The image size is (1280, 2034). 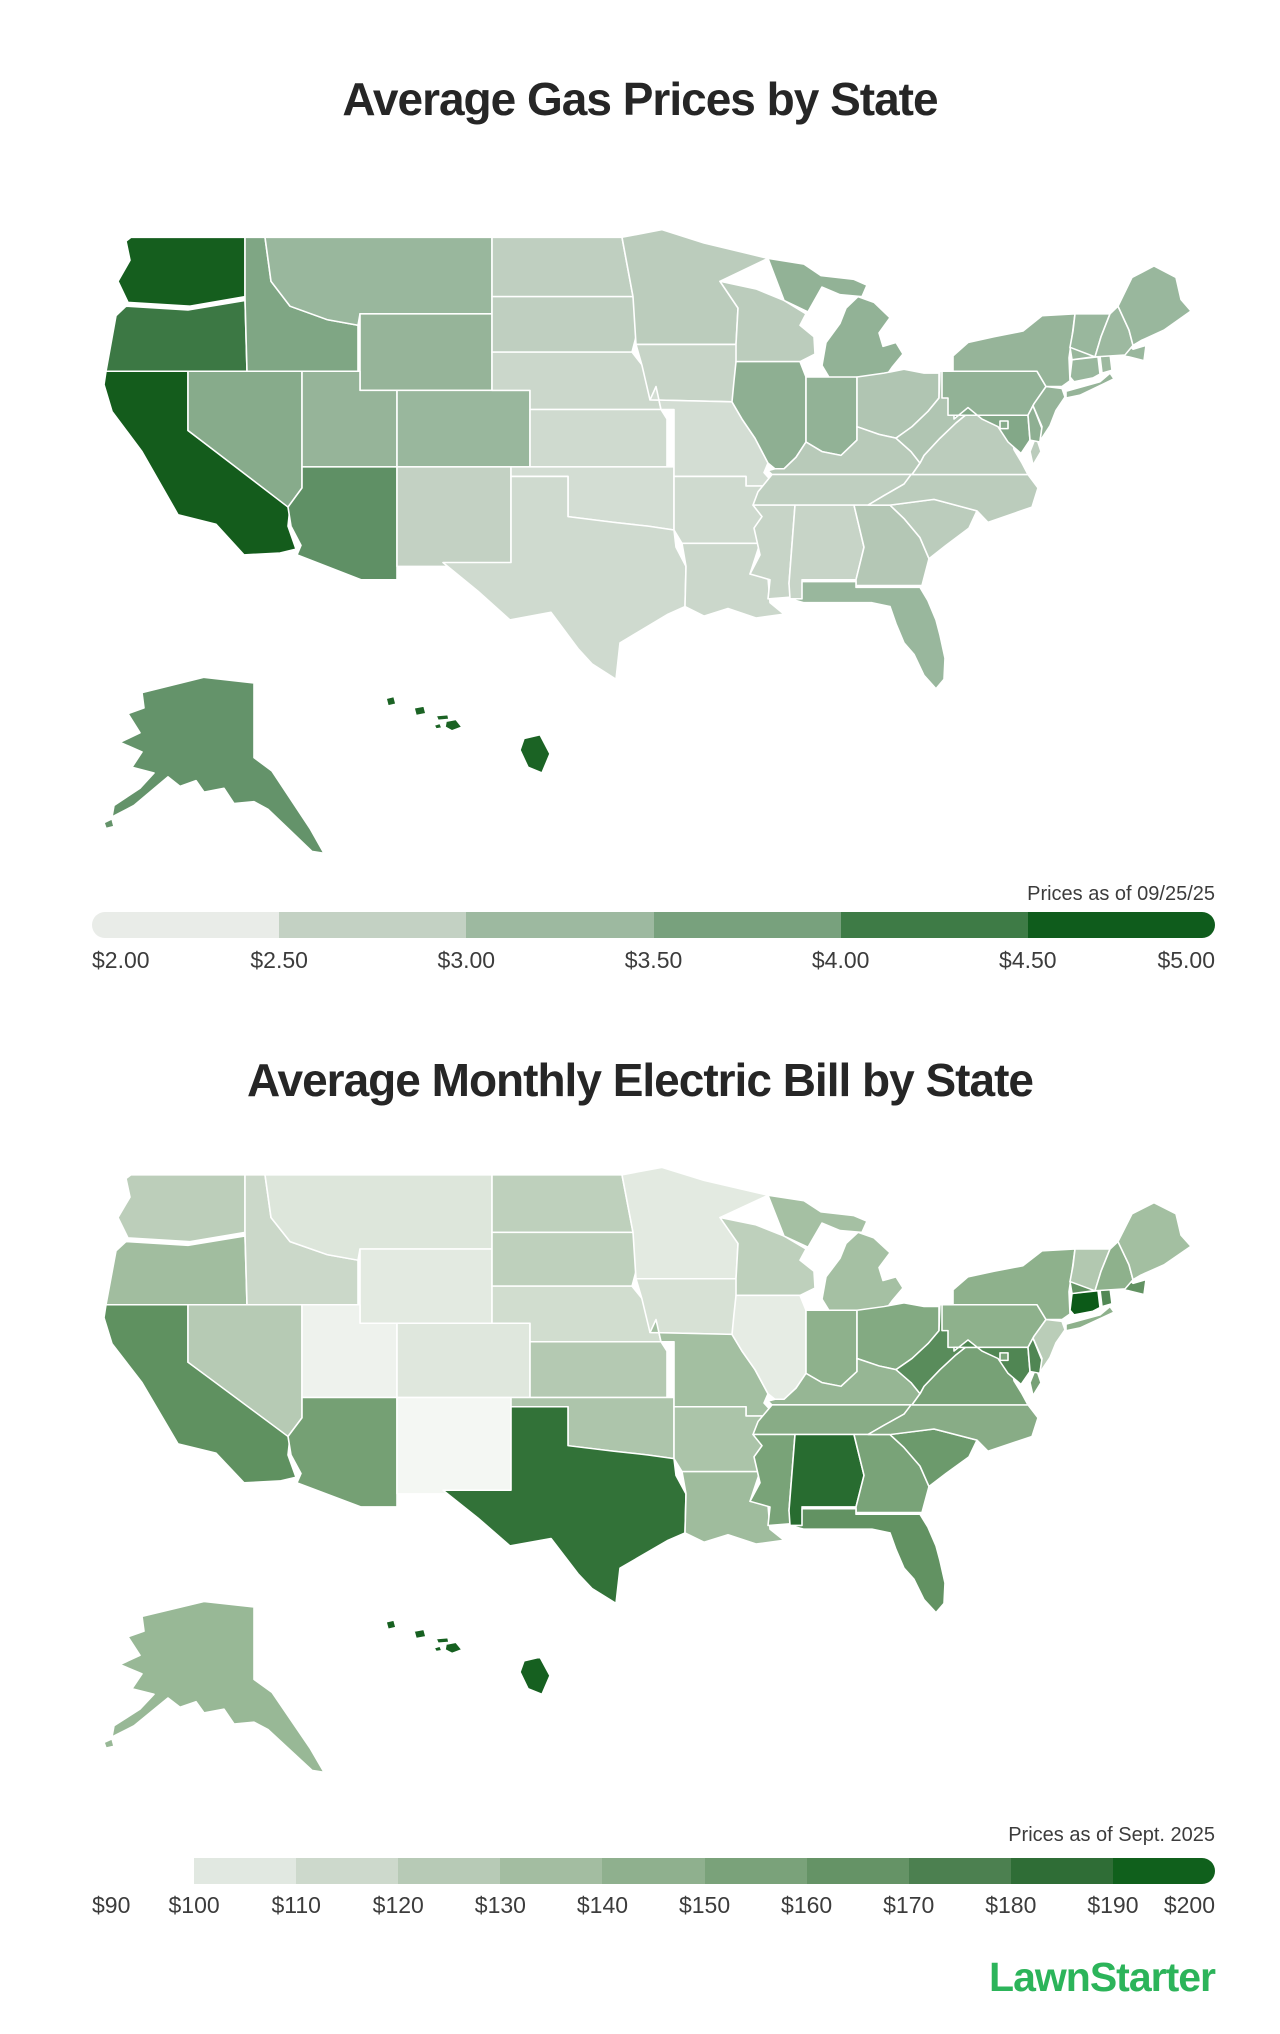 What do you see at coordinates (463, 1360) in the screenshot?
I see `electric-state-CO` at bounding box center [463, 1360].